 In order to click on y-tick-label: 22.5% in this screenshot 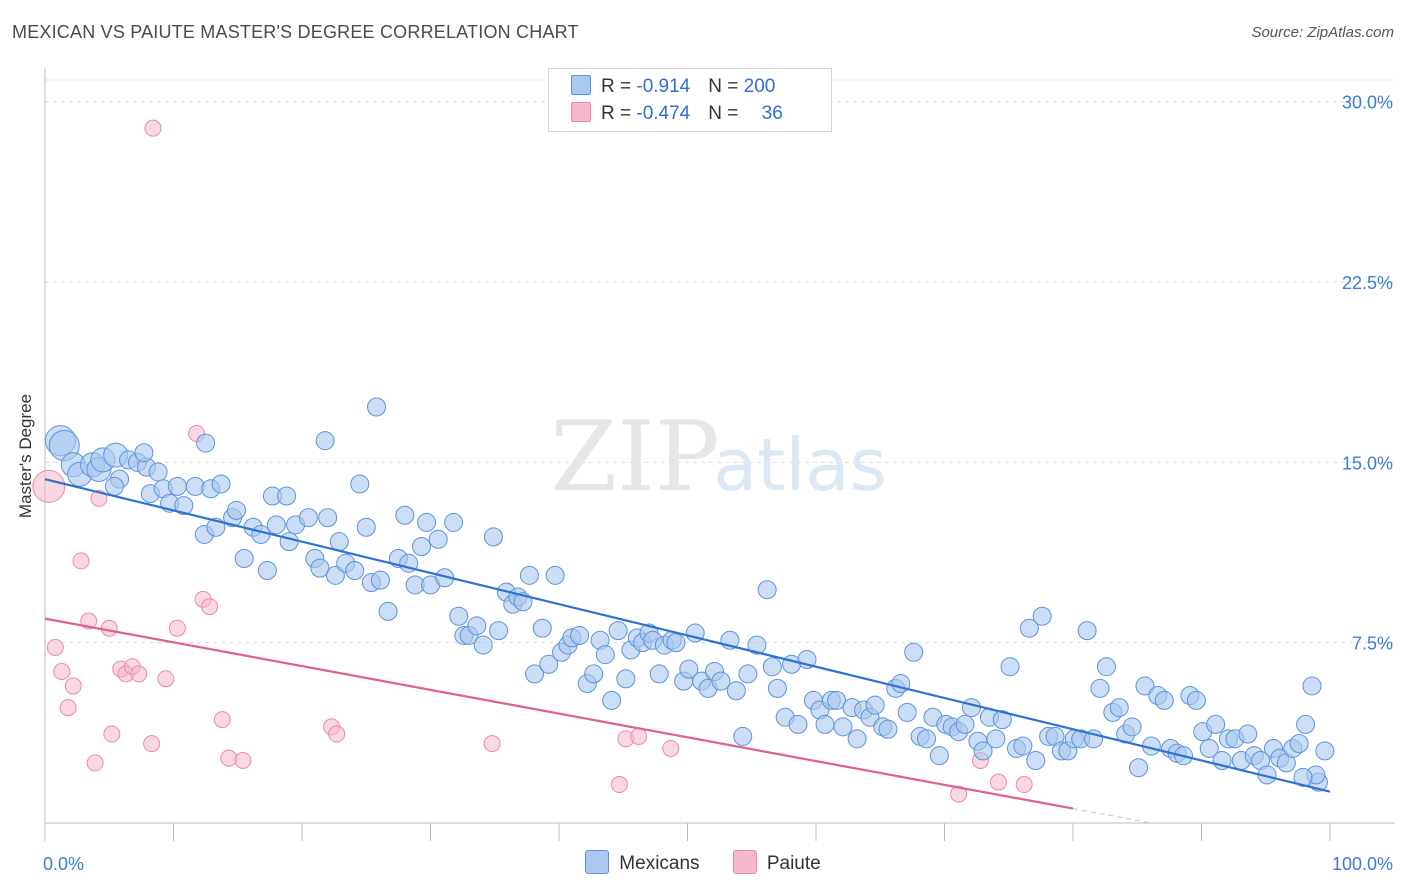, I will do `click(1367, 283)`.